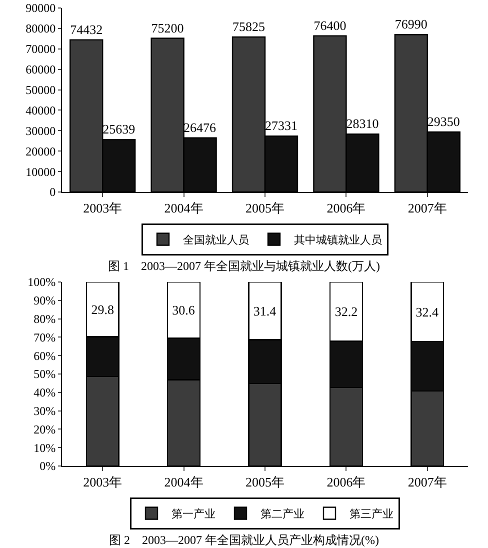 The height and width of the screenshot is (548, 488). I want to click on y-tick-label: 50000, so click(41, 89).